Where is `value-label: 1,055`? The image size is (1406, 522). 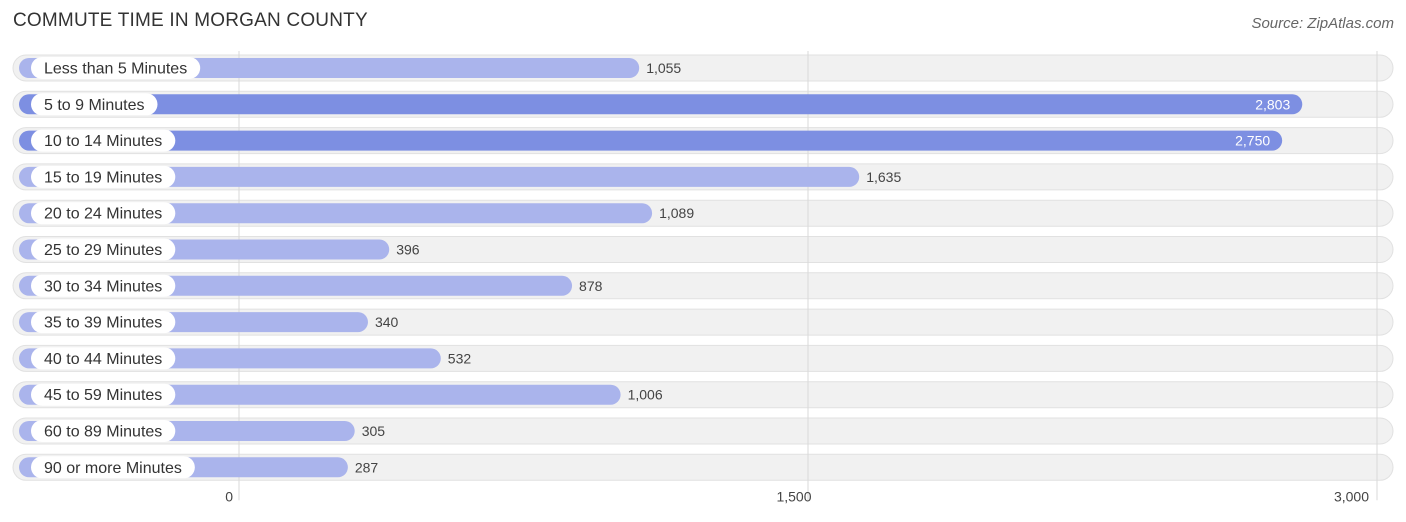 value-label: 1,055 is located at coordinates (663, 68).